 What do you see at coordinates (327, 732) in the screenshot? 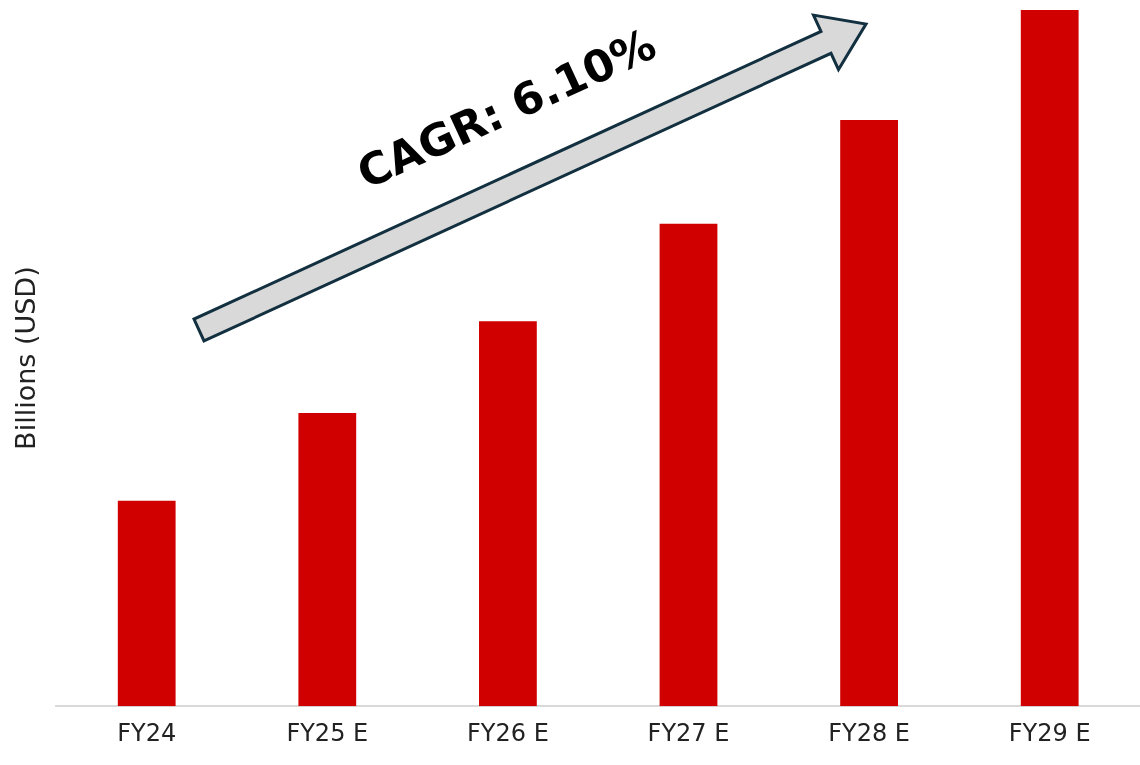
I see `x-tick-label: FY25 E` at bounding box center [327, 732].